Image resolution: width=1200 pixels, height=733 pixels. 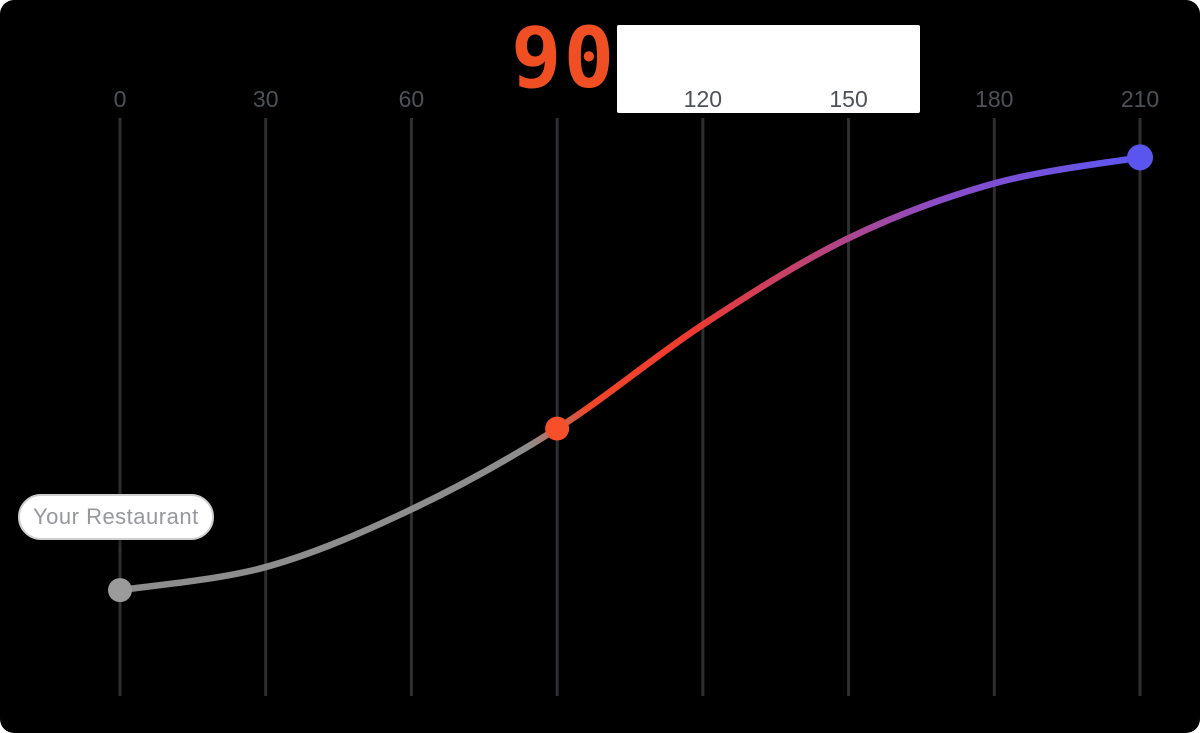 What do you see at coordinates (120, 590) in the screenshot?
I see `start-point-marker` at bounding box center [120, 590].